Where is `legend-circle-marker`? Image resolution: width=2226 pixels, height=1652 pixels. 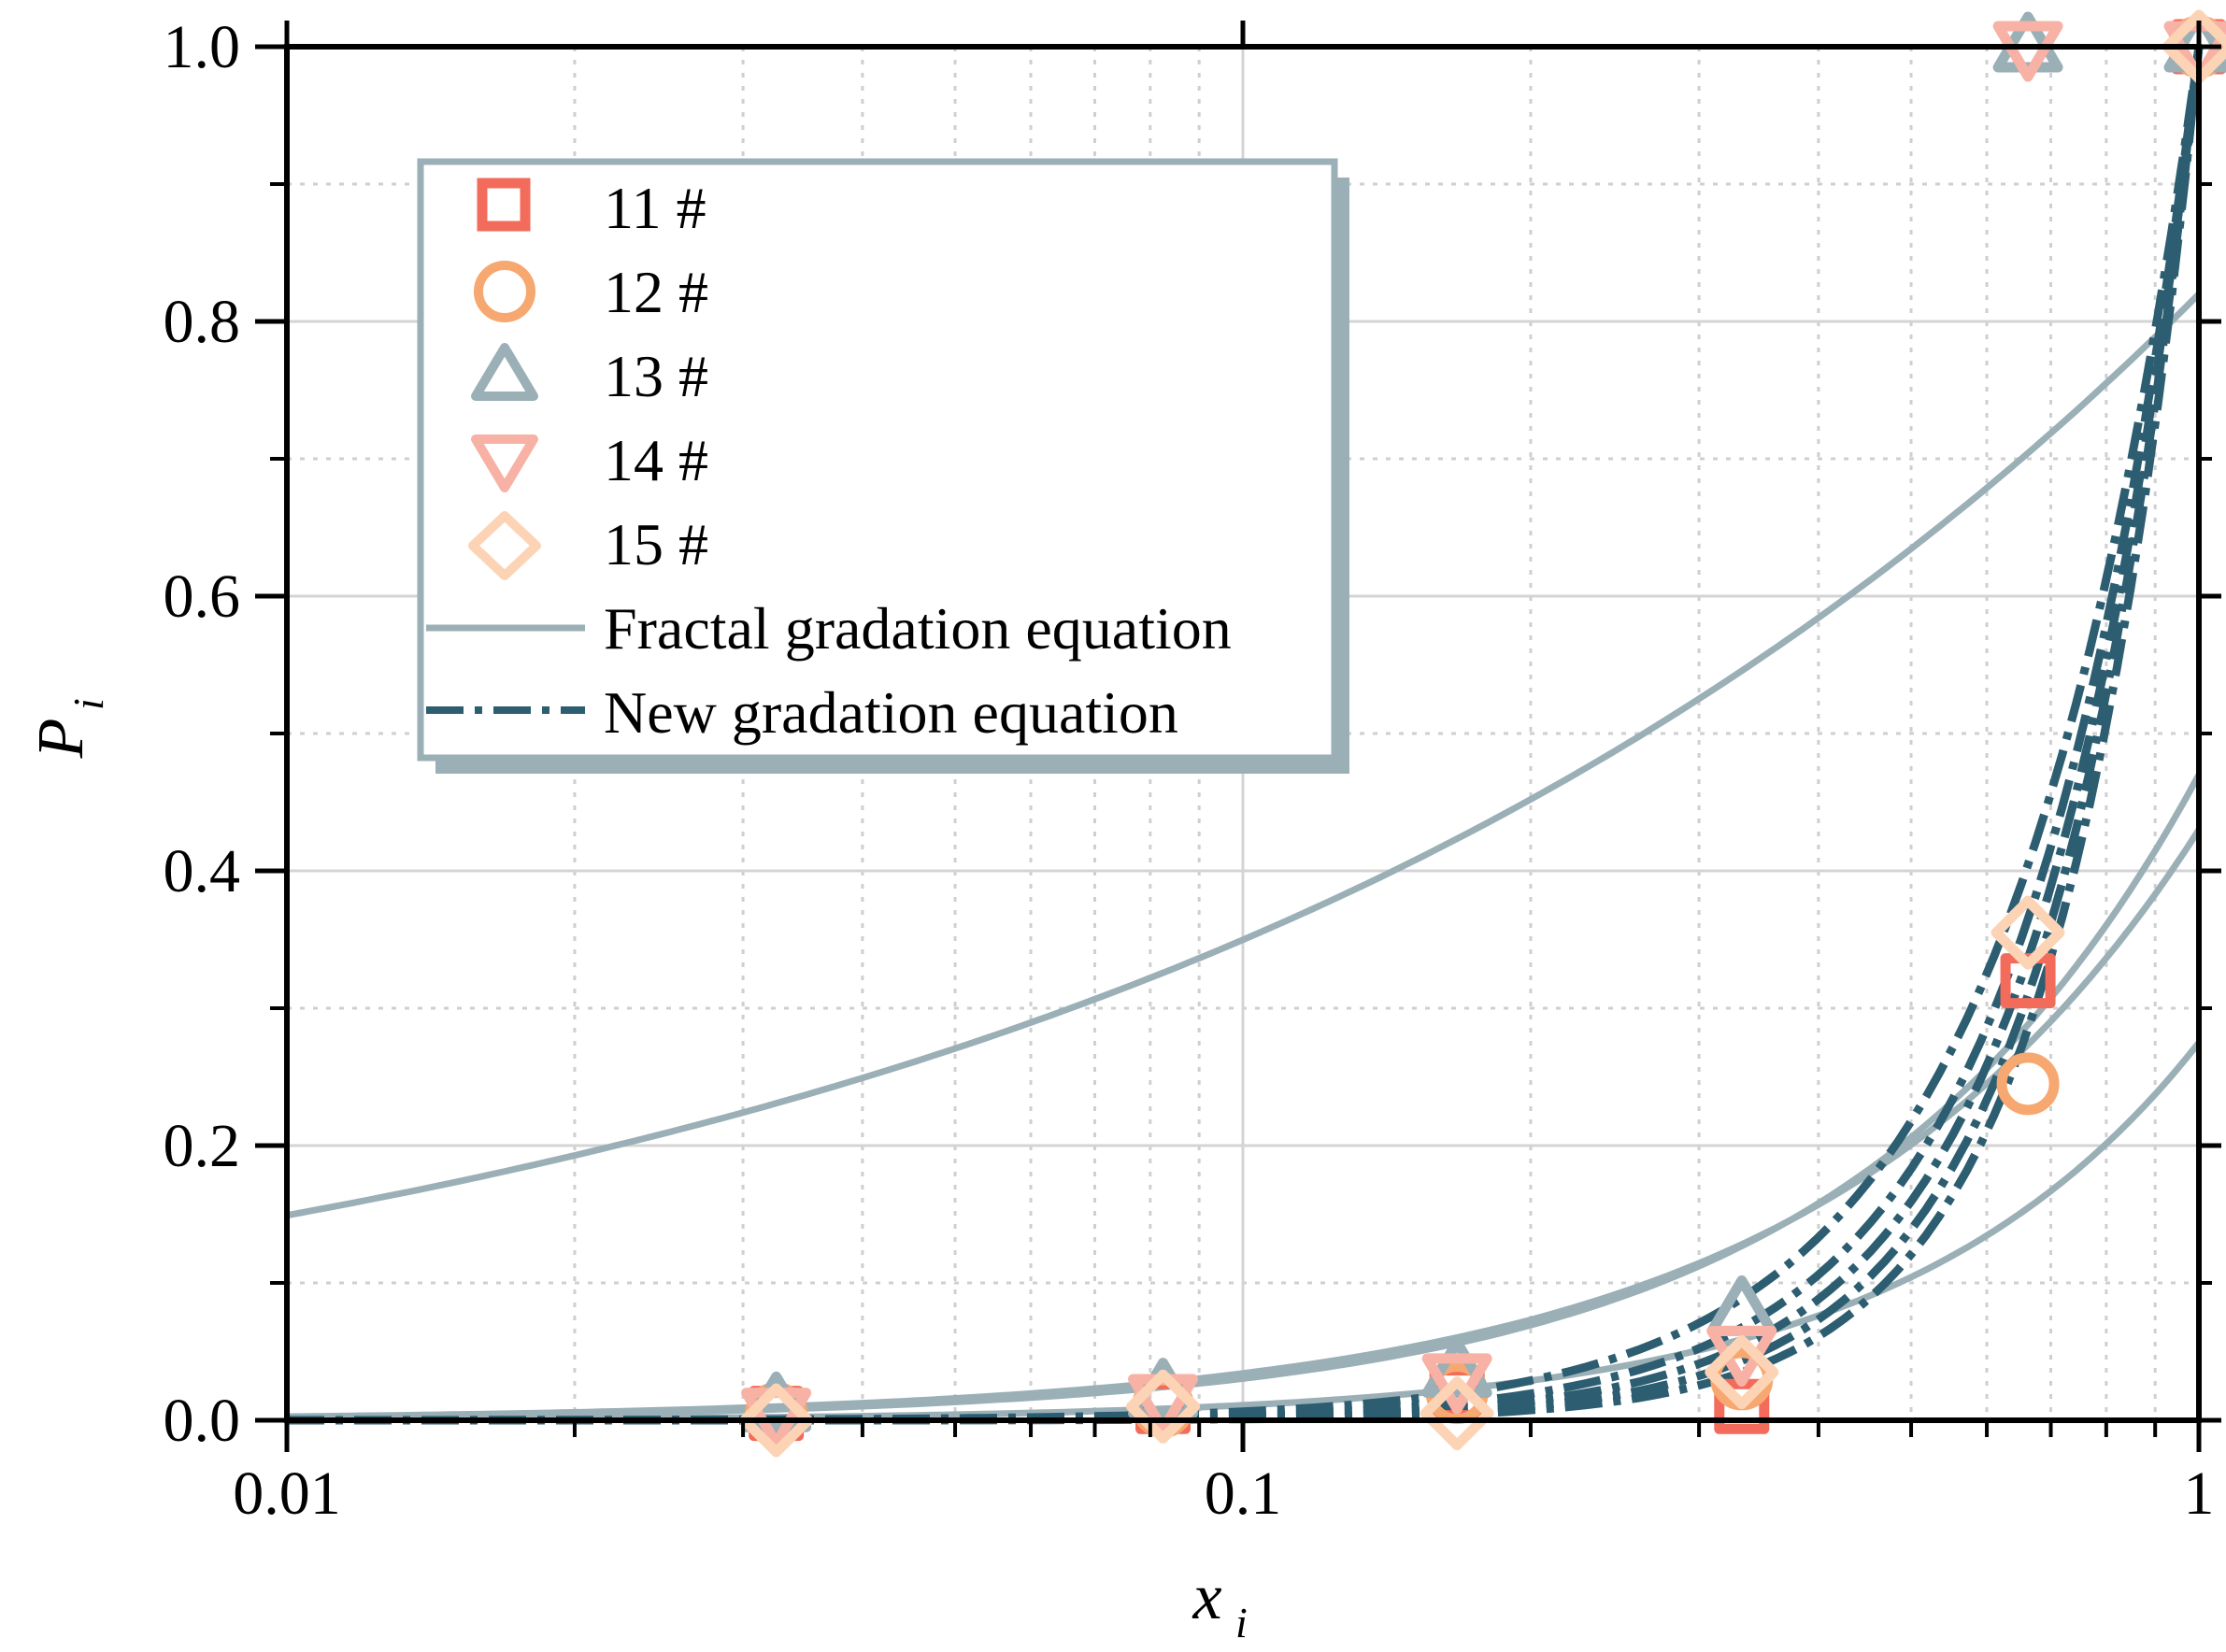 legend-circle-marker is located at coordinates (504, 291).